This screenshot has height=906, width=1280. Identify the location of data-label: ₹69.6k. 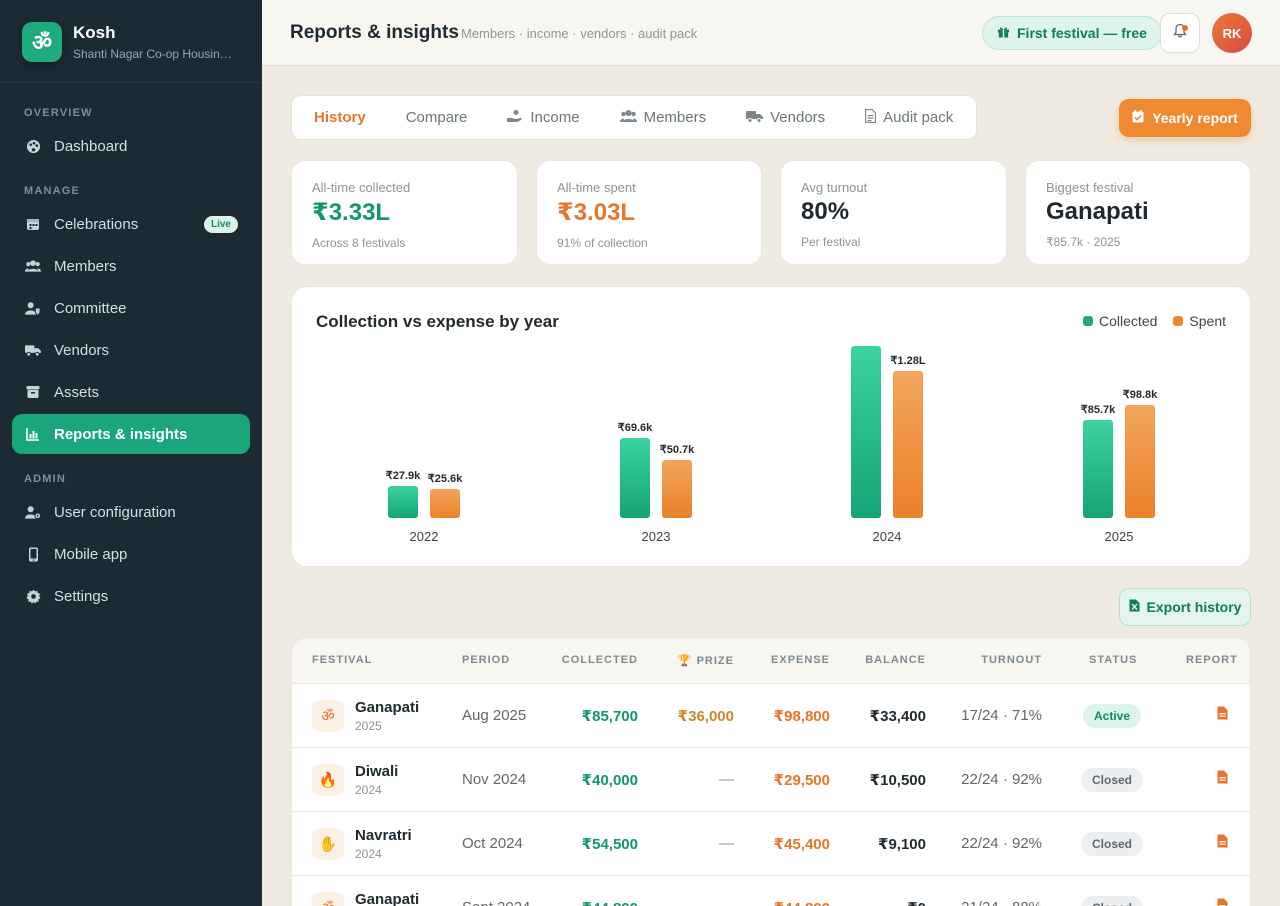
(635, 428).